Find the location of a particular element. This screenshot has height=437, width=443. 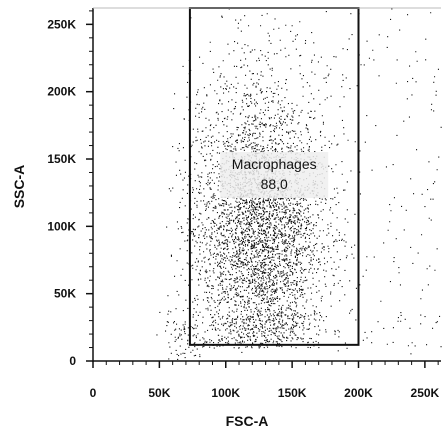

y-axis-title: SSC-A is located at coordinates (19, 187).